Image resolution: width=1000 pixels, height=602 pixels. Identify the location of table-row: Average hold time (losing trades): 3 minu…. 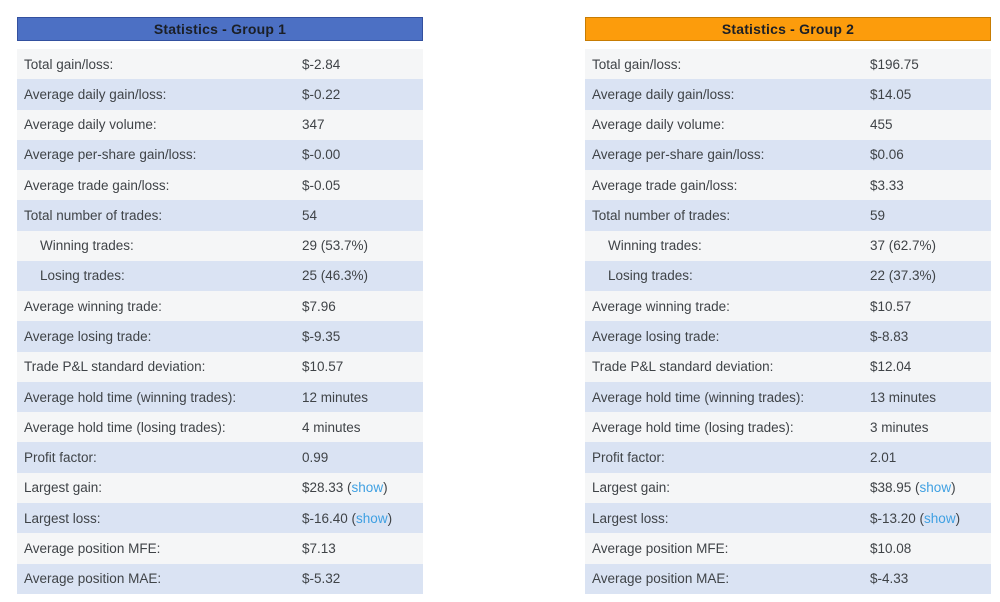
(788, 427).